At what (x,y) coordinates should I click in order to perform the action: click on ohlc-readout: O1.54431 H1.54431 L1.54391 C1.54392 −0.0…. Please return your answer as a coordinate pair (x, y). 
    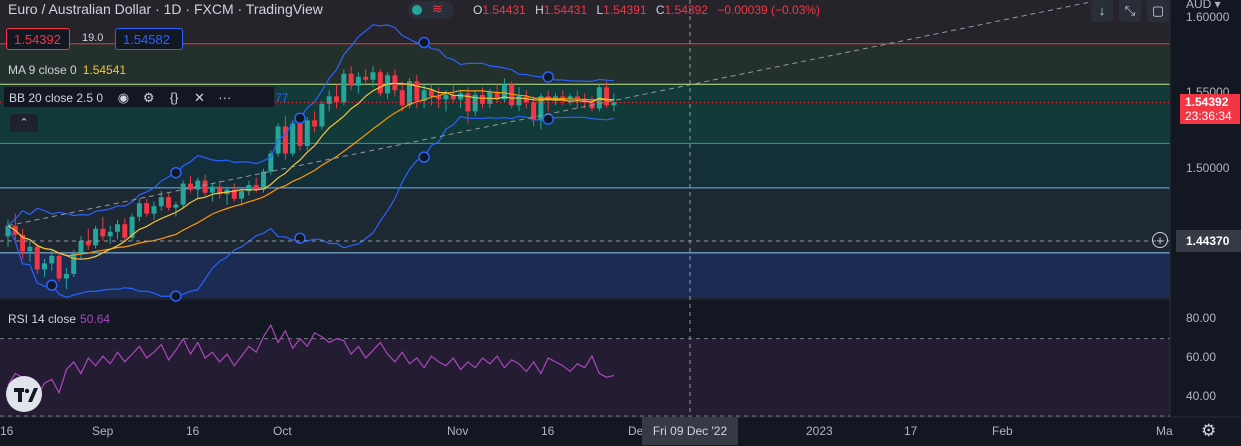
    Looking at the image, I should click on (643, 10).